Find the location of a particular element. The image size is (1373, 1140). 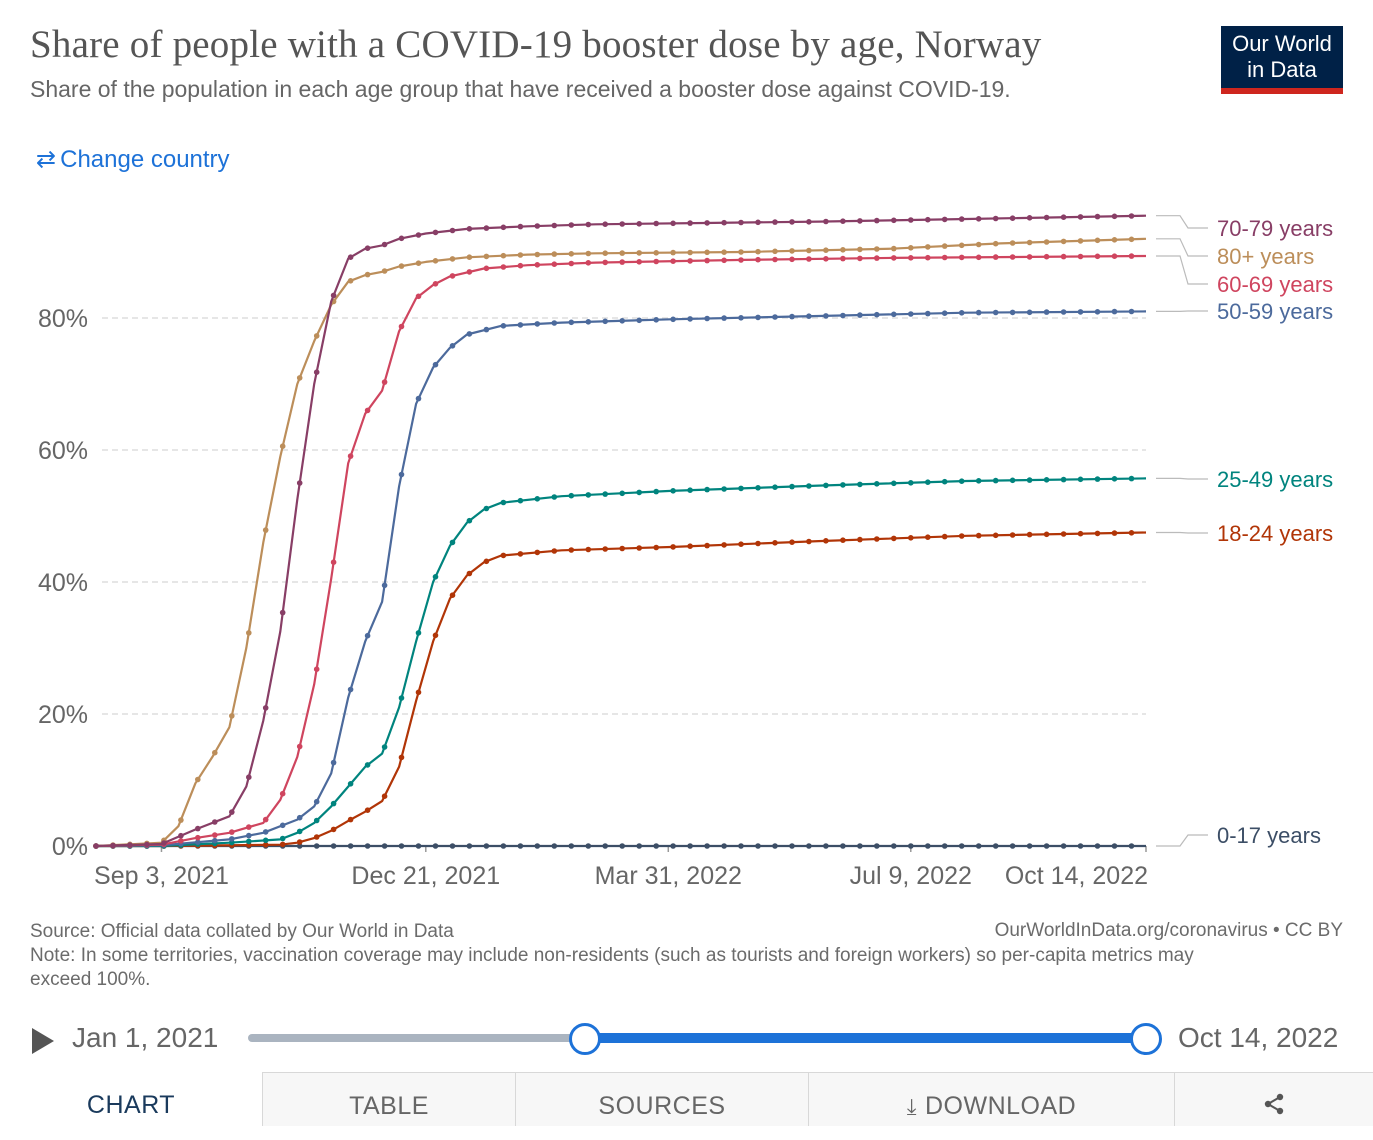

tab-download: ⤓DOWNLOAD is located at coordinates (991, 1099).